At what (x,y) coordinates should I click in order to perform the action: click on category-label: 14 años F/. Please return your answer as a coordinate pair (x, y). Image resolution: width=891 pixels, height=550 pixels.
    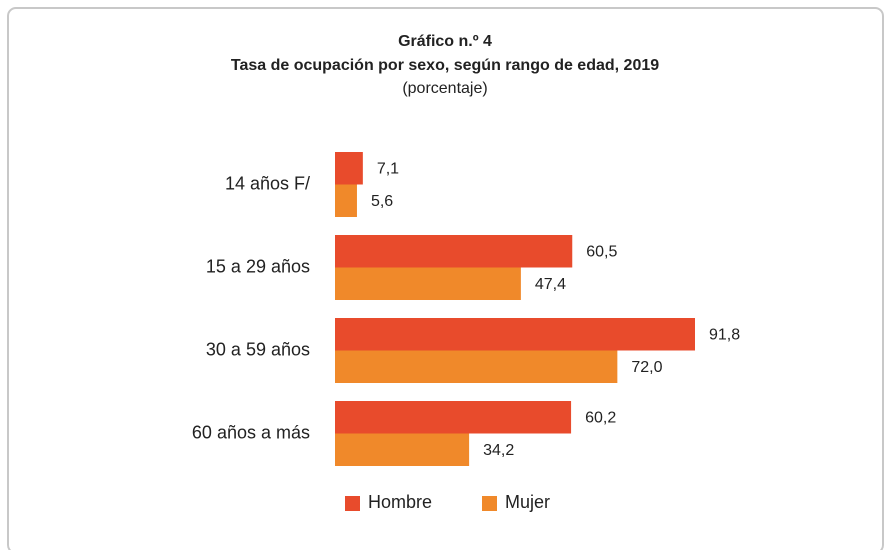
    Looking at the image, I should click on (267, 183).